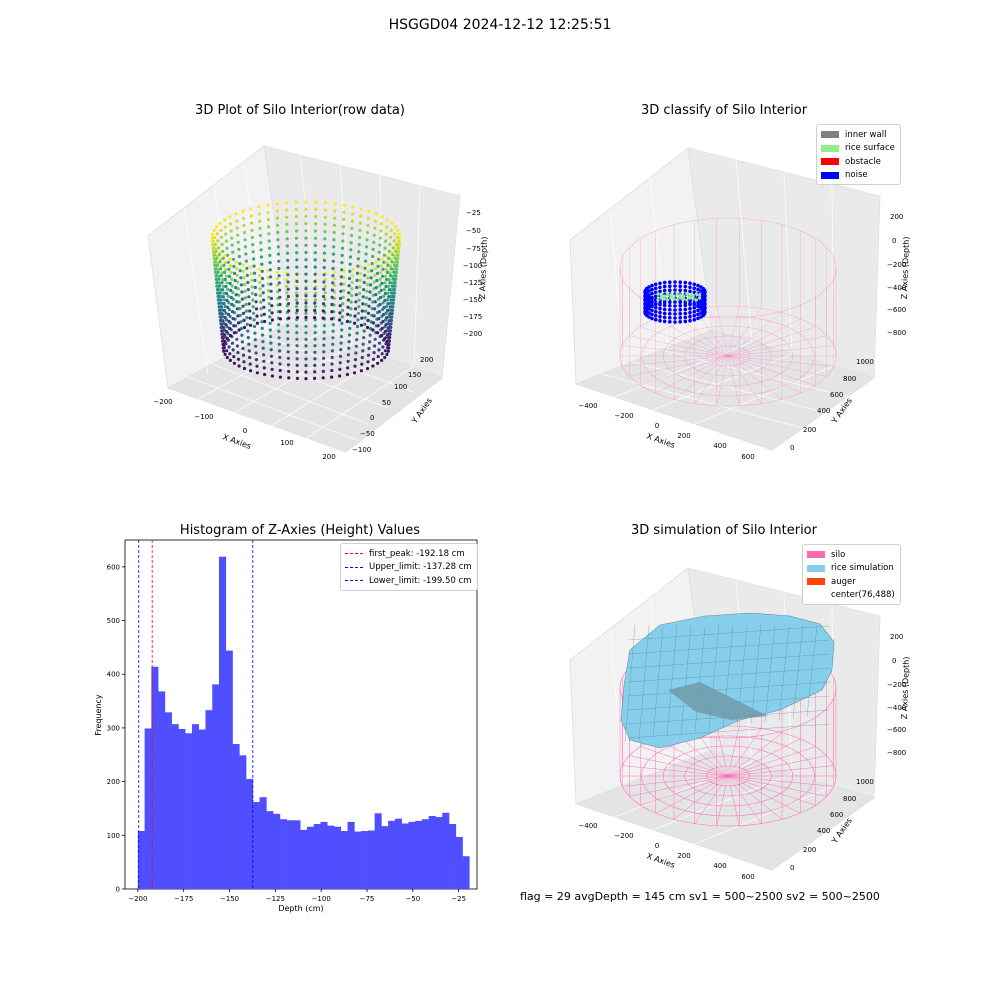  What do you see at coordinates (724, 530) in the screenshot?
I see `panel4-title: 3D simulation of Silo Interior` at bounding box center [724, 530].